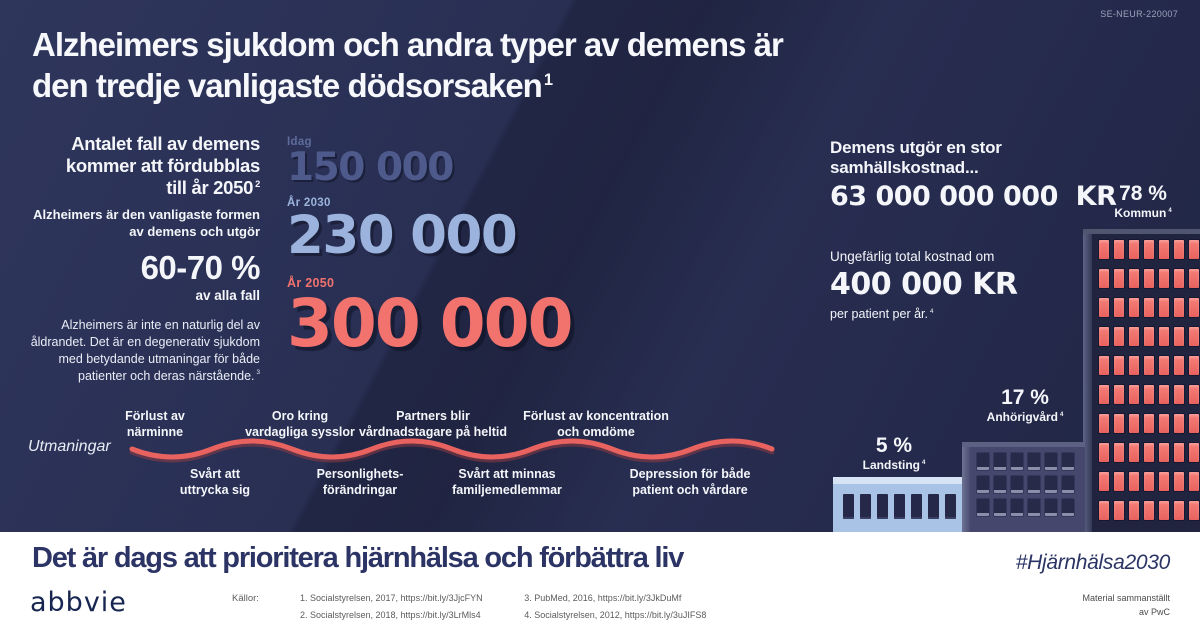 This screenshot has width=1200, height=643. What do you see at coordinates (402, 235) in the screenshot?
I see `projection-2030-value: 230 000` at bounding box center [402, 235].